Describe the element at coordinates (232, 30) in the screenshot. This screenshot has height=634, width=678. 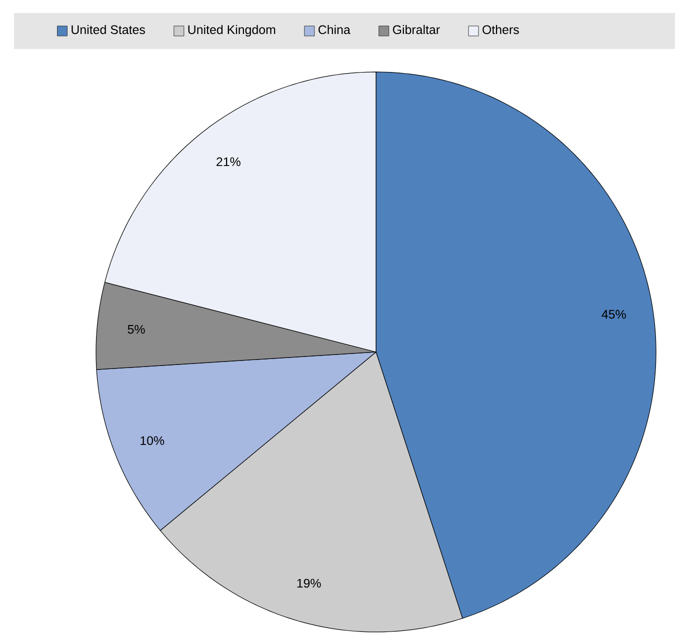
I see `legend-label: United Kingdom` at that location.